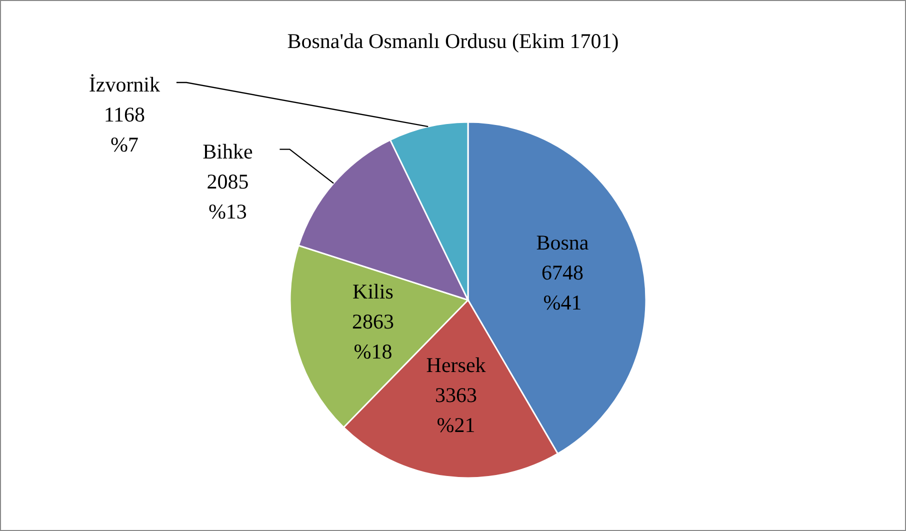 The height and width of the screenshot is (531, 906). I want to click on data-label: 2863 %18, so click(373, 336).